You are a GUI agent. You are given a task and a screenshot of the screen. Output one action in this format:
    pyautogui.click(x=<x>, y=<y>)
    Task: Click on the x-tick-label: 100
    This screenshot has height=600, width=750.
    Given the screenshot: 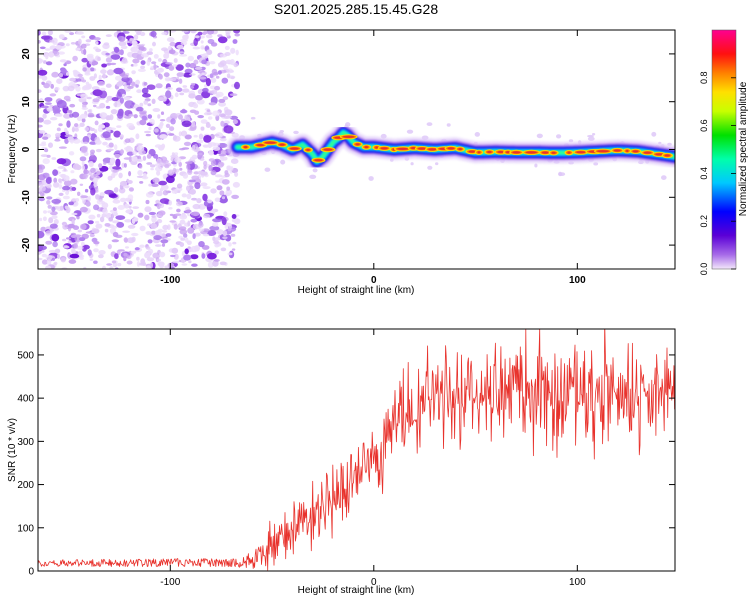 What is the action you would take?
    pyautogui.click(x=577, y=280)
    